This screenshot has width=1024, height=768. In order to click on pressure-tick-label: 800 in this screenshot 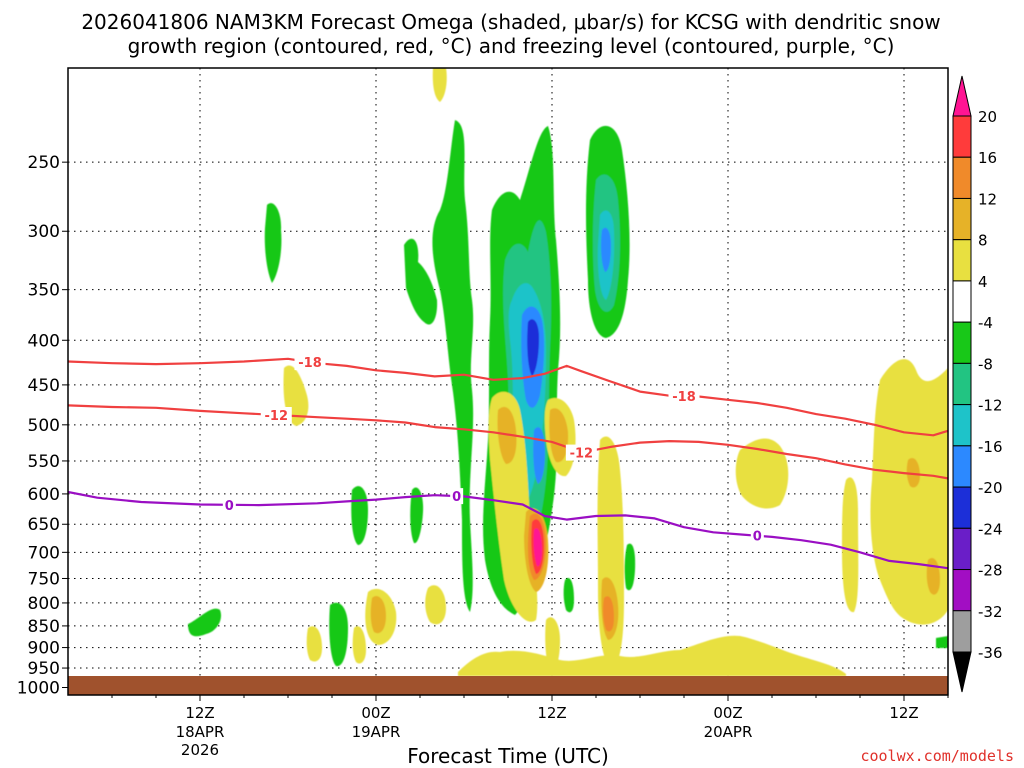, I will do `click(44, 604)`.